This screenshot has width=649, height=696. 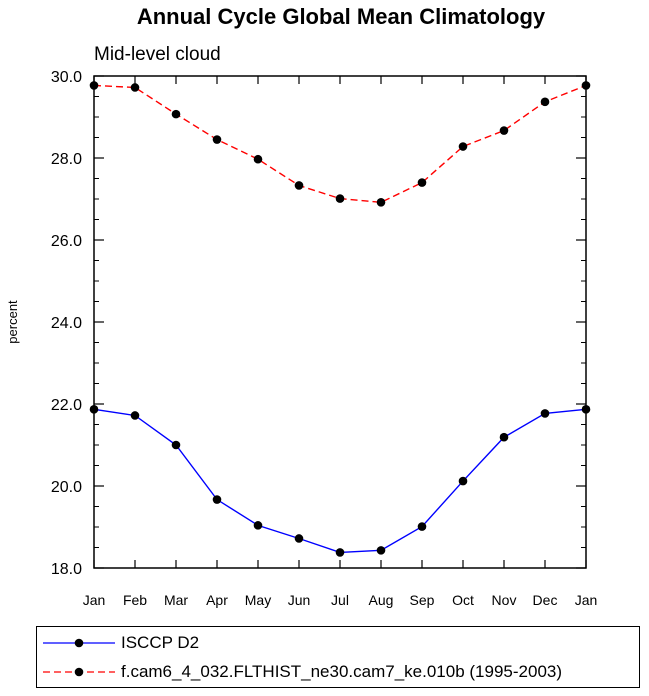 I want to click on x-tick-label: Feb, so click(x=135, y=600).